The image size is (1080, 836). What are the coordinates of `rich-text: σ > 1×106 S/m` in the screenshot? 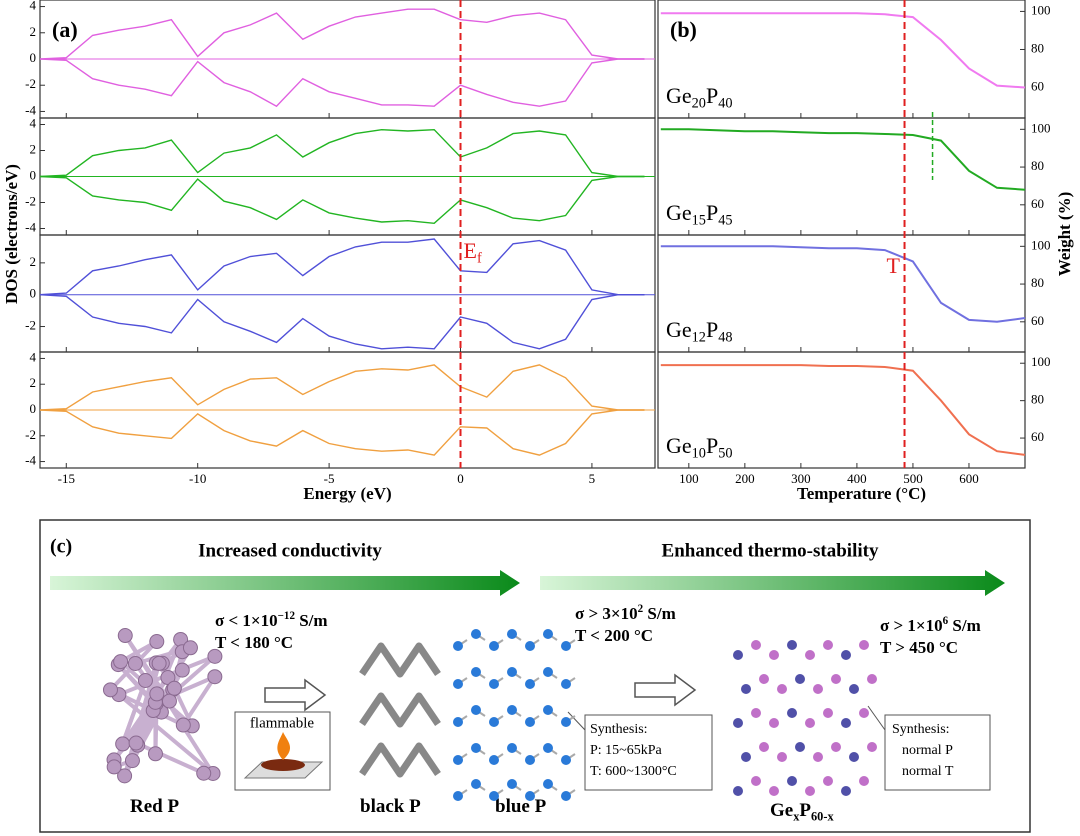 It's located at (930, 625).